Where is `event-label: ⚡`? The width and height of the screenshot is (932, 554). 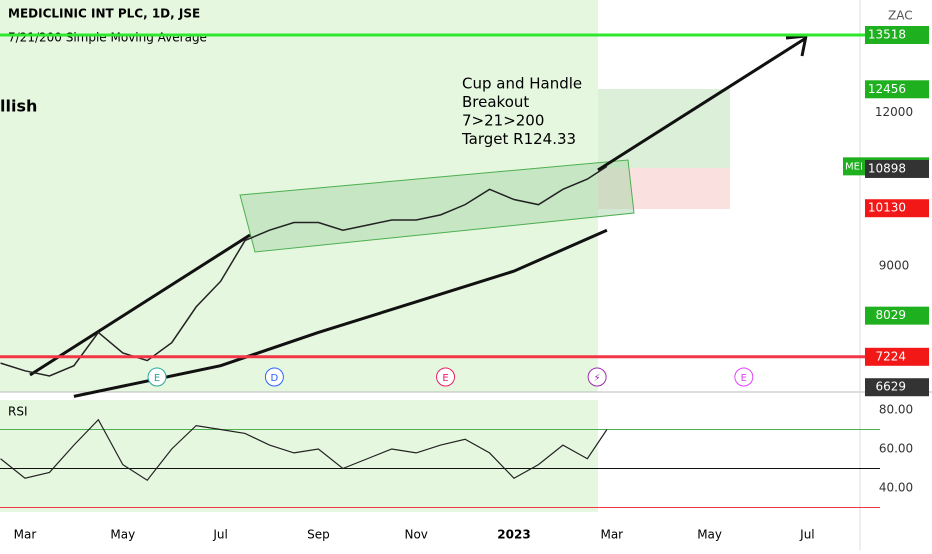
event-label: ⚡ is located at coordinates (597, 378).